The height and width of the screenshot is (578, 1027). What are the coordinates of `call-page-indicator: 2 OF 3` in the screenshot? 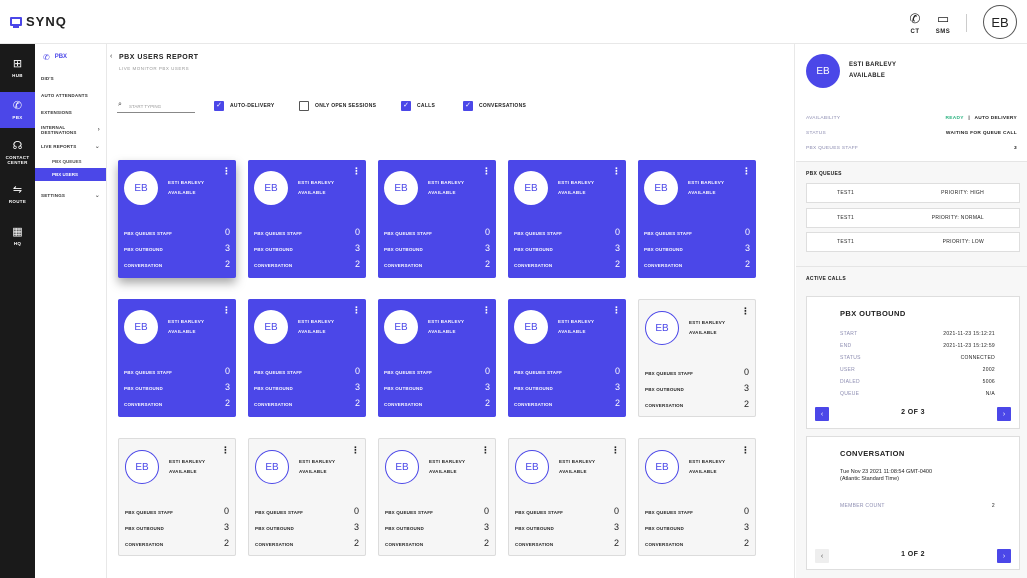 It's located at (913, 412).